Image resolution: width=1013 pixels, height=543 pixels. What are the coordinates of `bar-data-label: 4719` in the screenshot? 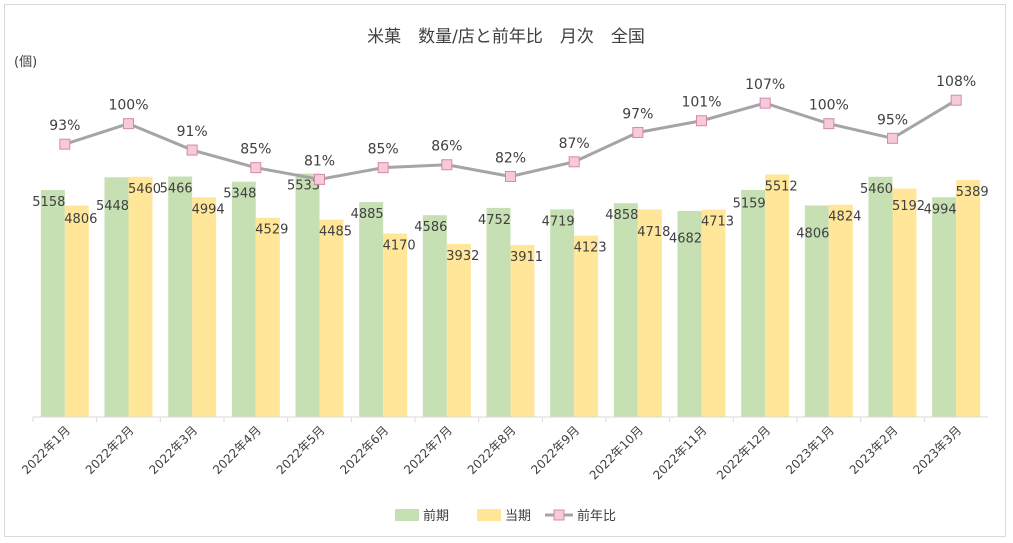 It's located at (558, 221).